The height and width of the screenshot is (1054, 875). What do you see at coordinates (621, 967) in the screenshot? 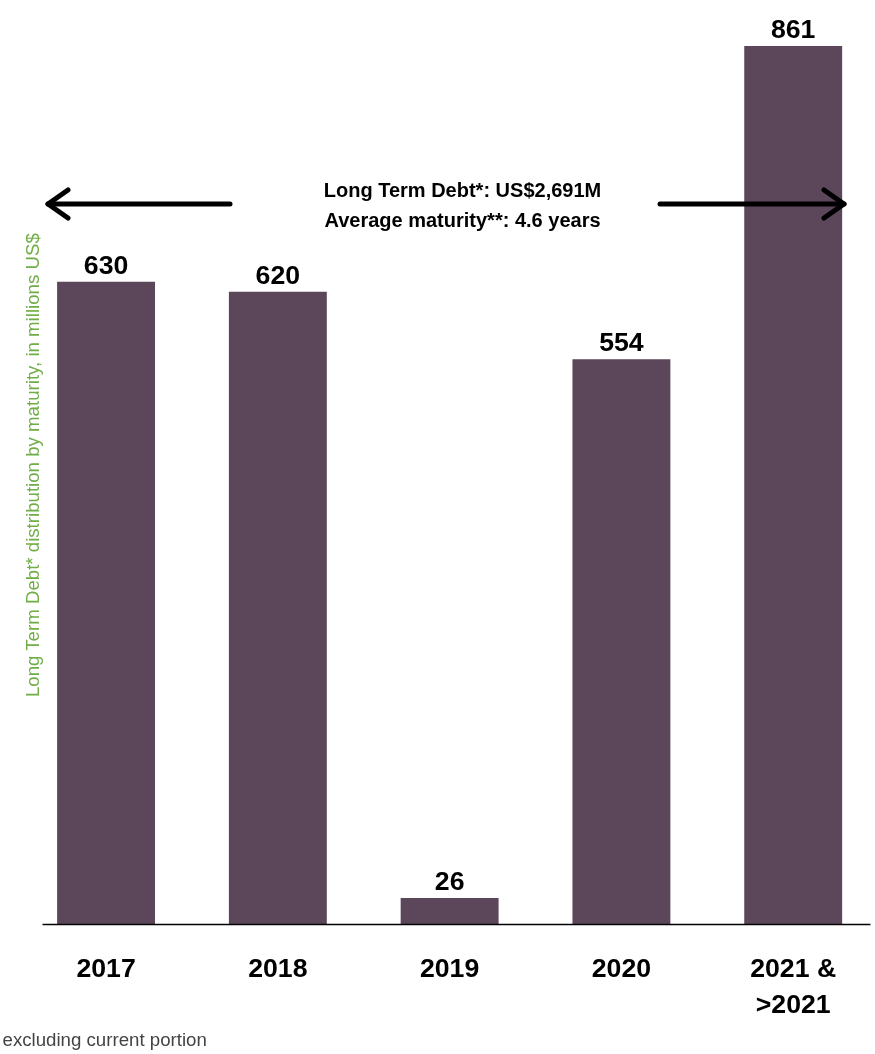
I see `x-tick-label: 2020` at bounding box center [621, 967].